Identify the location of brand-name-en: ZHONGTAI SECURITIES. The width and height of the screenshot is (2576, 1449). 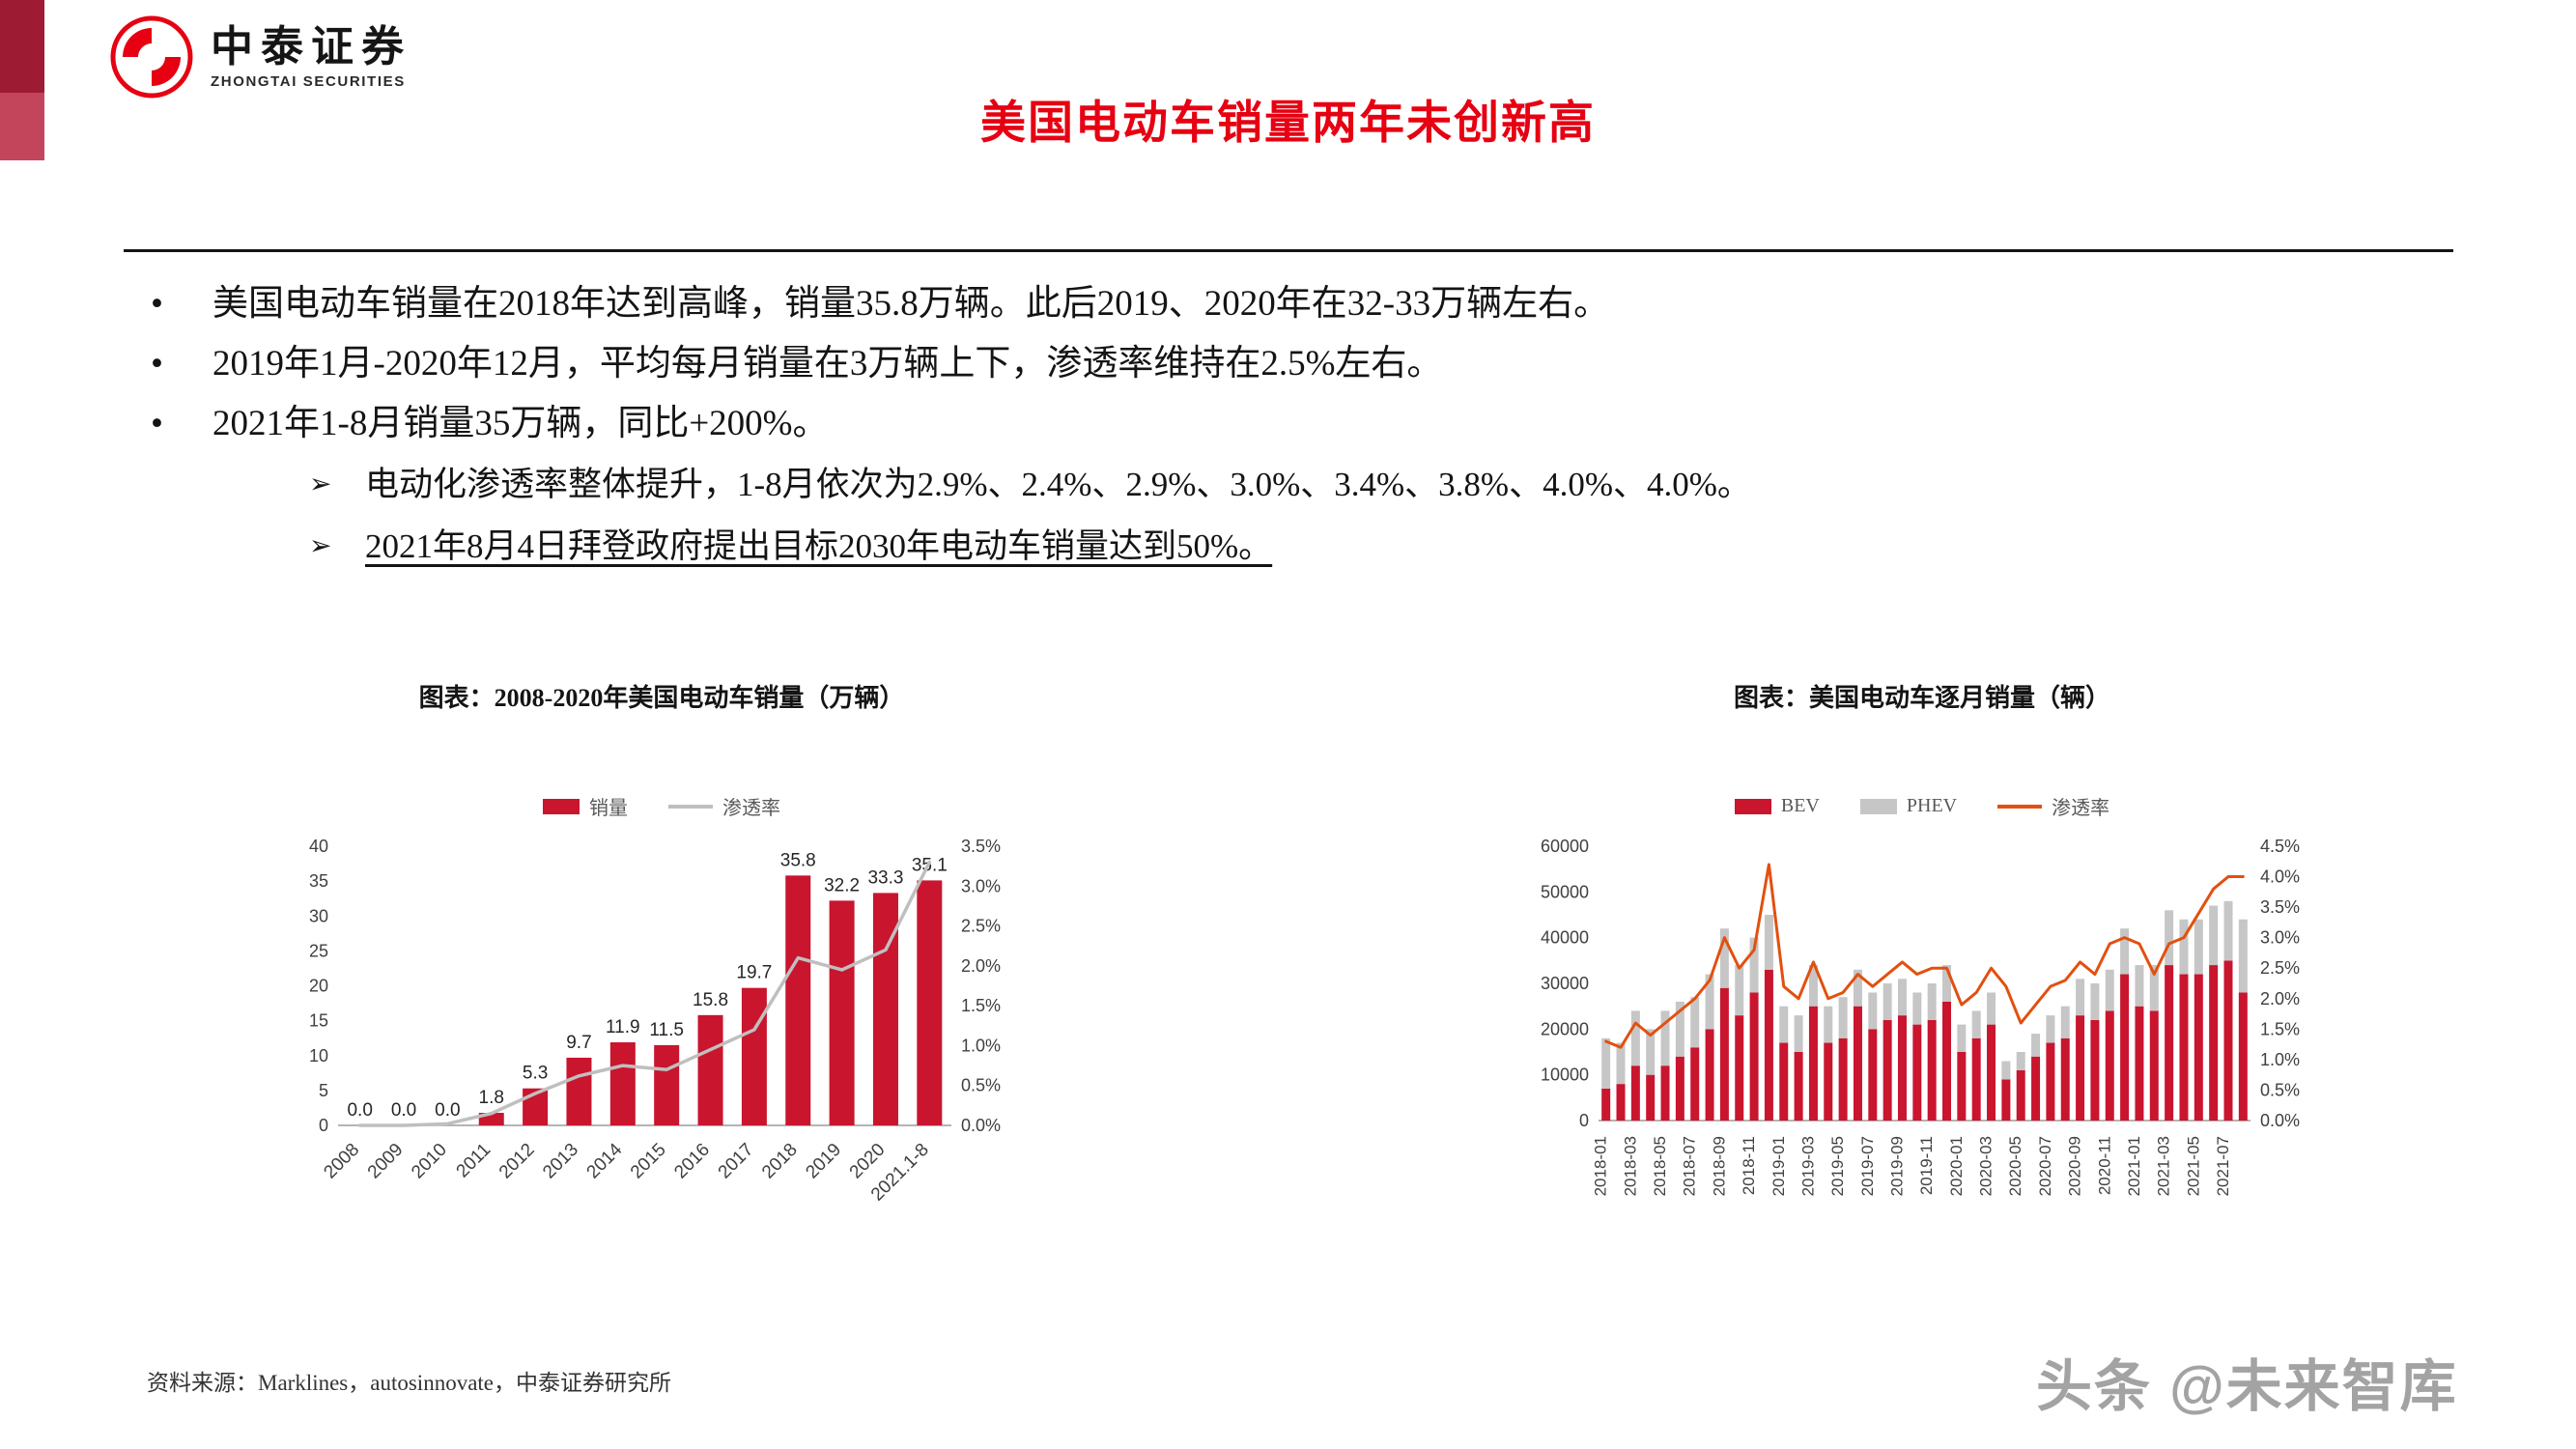
(308, 82).